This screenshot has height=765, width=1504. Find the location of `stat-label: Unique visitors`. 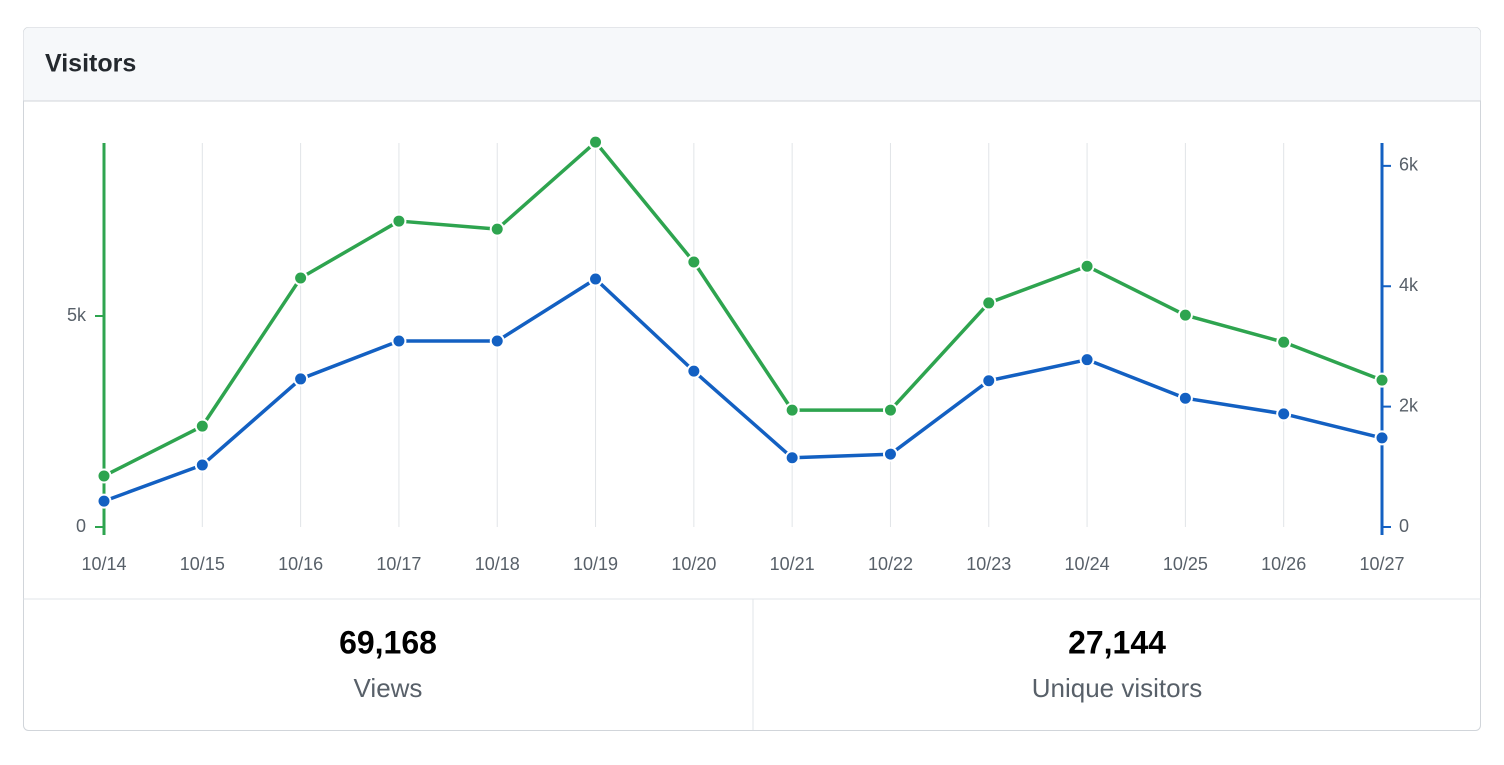

stat-label: Unique visitors is located at coordinates (1117, 688).